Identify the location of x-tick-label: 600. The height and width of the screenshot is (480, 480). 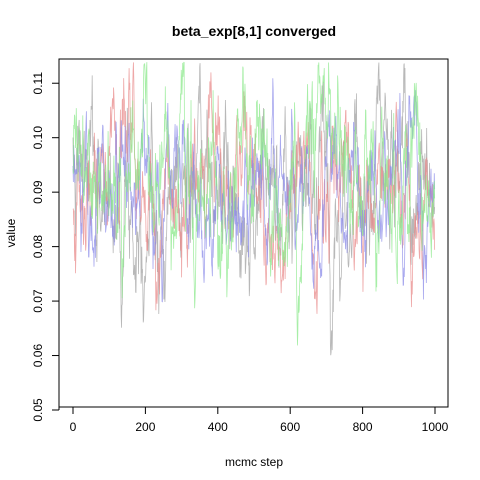
(290, 427).